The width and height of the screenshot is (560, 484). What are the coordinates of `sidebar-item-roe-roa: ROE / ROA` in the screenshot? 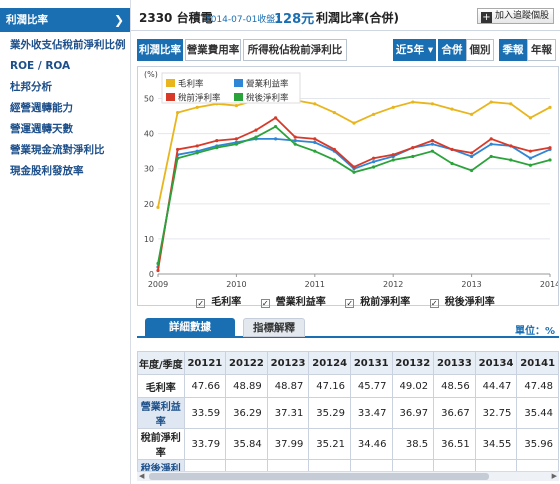 It's located at (40, 66).